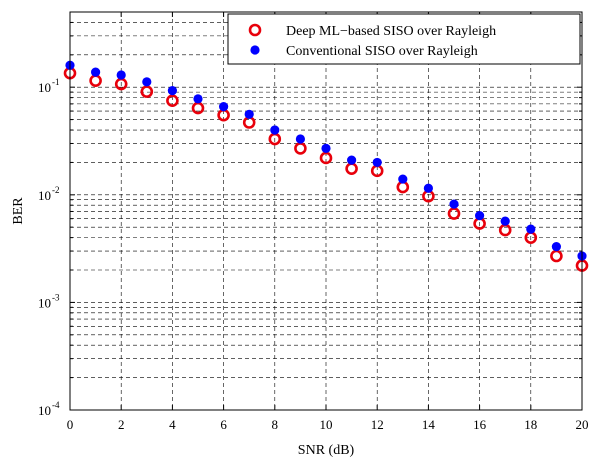 The image size is (594, 461). Describe the element at coordinates (121, 424) in the screenshot. I see `x-tick-label: 2` at that location.